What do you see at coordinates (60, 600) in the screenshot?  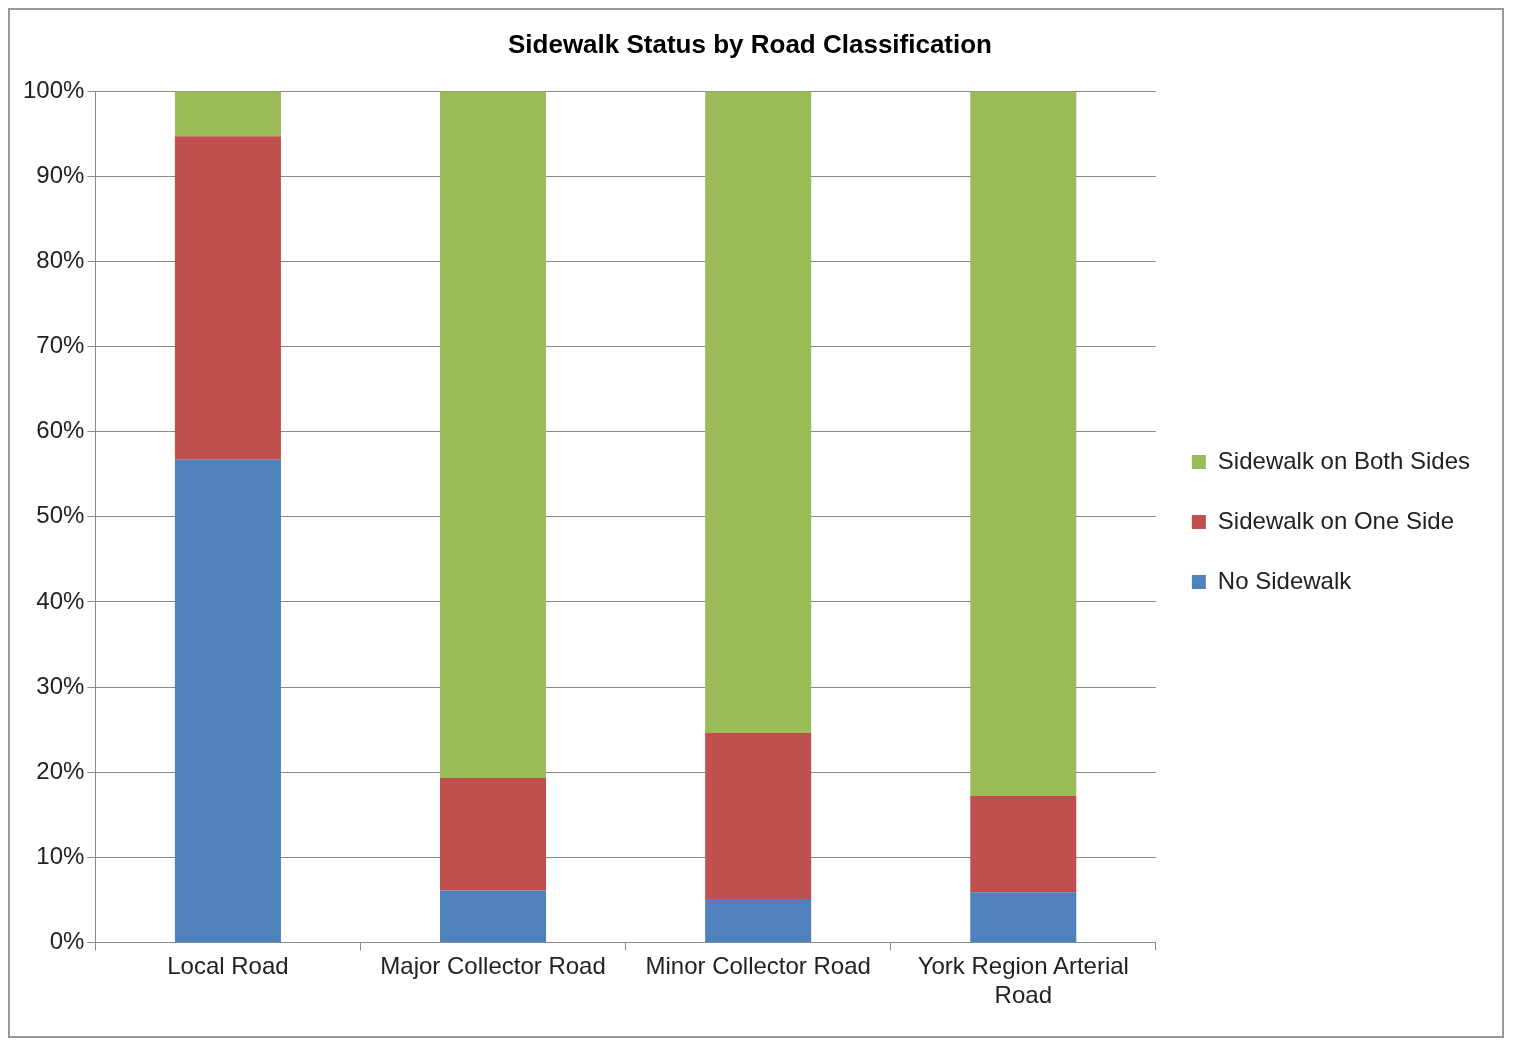 I see `y-tick-label: 40%` at bounding box center [60, 600].